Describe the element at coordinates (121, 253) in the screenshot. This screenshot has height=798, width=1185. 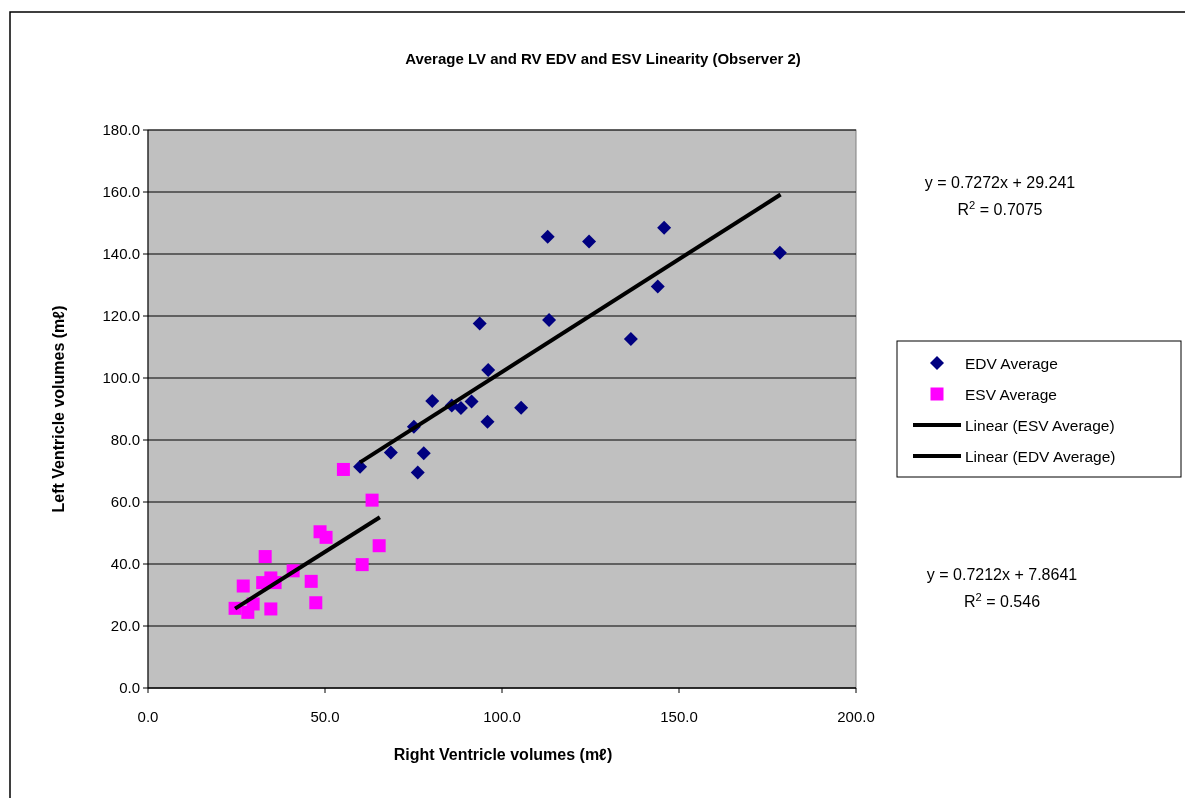
I see `y-tick-label: 140.0` at that location.